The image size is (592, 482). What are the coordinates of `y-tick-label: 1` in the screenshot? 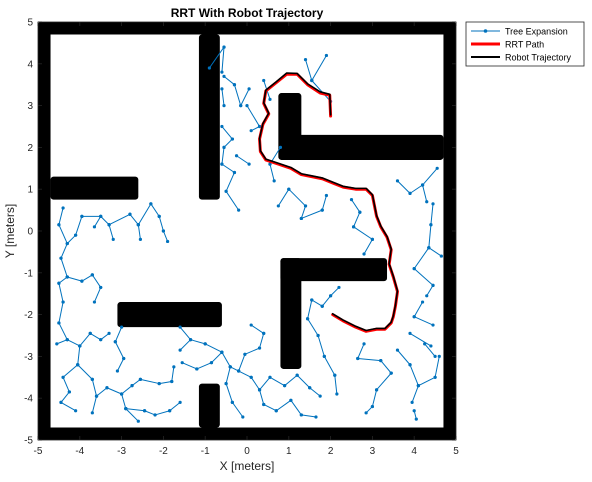 It's located at (30, 190).